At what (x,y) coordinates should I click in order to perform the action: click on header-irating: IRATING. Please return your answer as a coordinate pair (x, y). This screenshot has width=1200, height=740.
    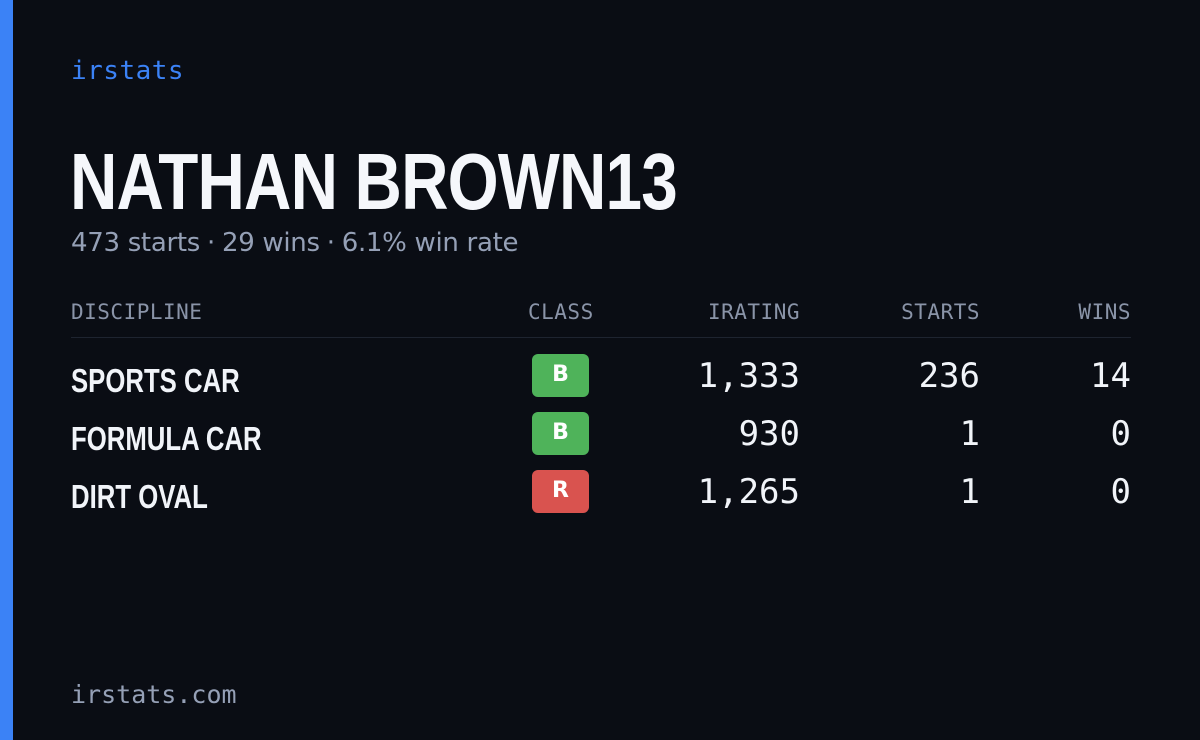
    Looking at the image, I should click on (753, 312).